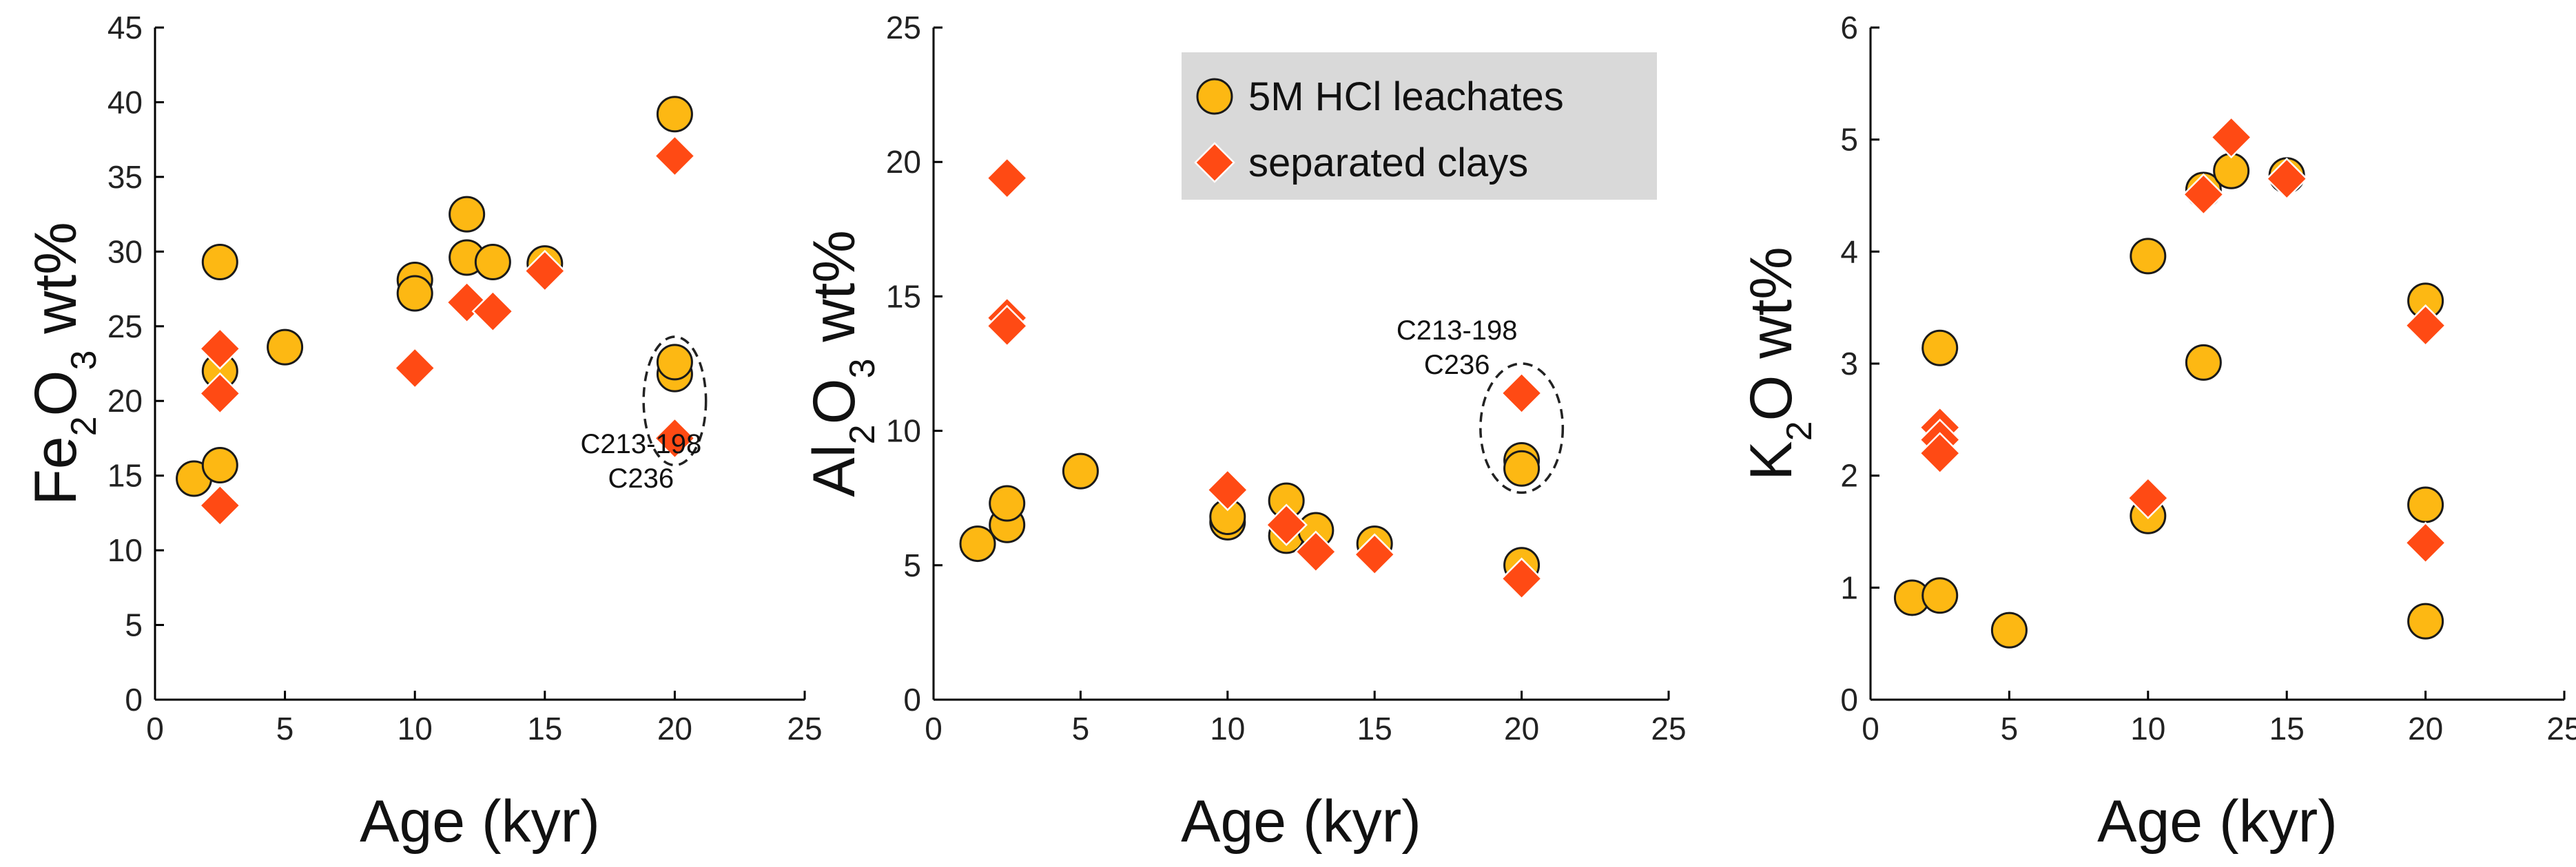  I want to click on y-tick-label: 0, so click(1849, 700).